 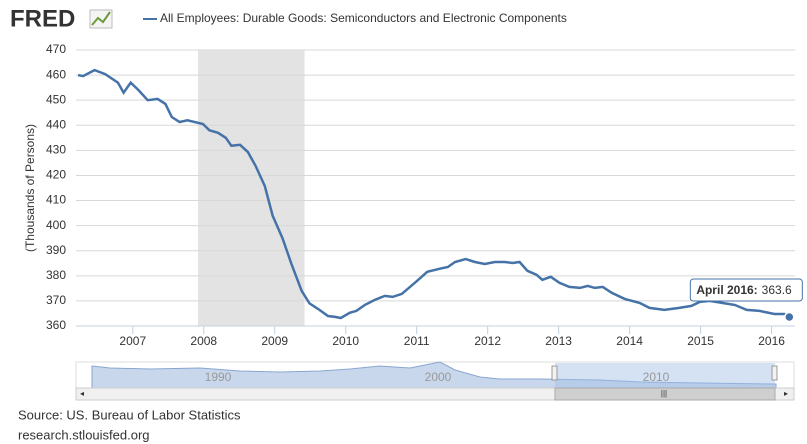 I want to click on source-url: research.stlouisfed.org, so click(x=84, y=434).